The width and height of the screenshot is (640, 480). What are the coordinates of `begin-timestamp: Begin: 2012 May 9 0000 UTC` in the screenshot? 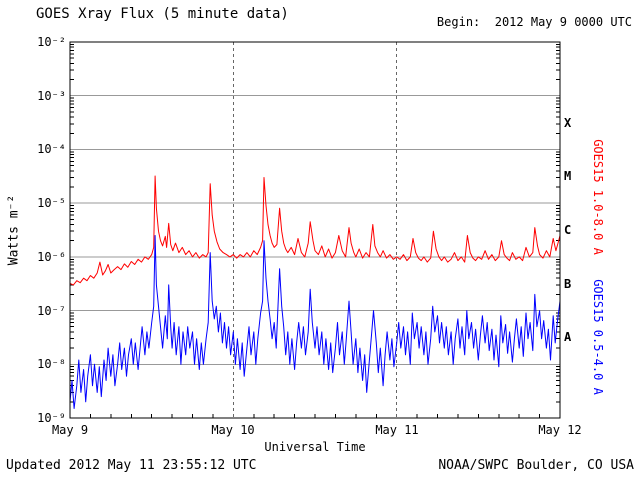 It's located at (534, 22).